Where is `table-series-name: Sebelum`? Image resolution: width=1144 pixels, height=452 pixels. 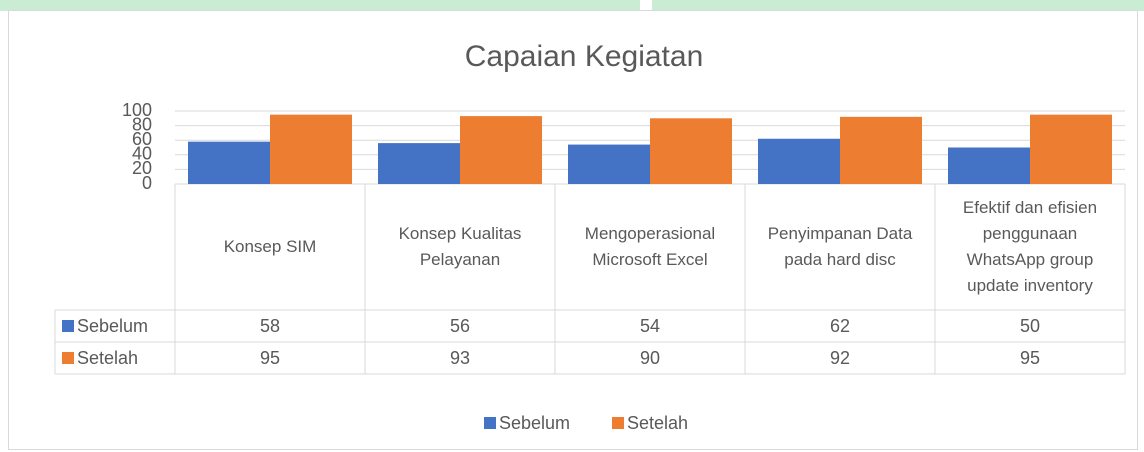 table-series-name: Sebelum is located at coordinates (112, 326).